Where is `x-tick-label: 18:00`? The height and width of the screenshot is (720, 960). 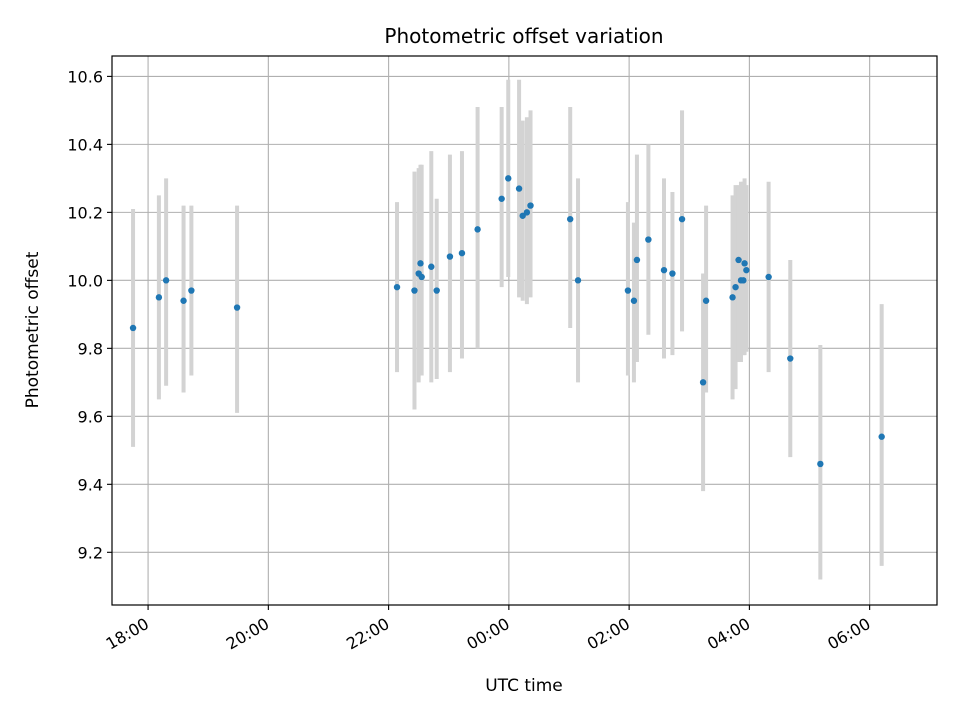
x-tick-label: 18:00 is located at coordinates (127, 634).